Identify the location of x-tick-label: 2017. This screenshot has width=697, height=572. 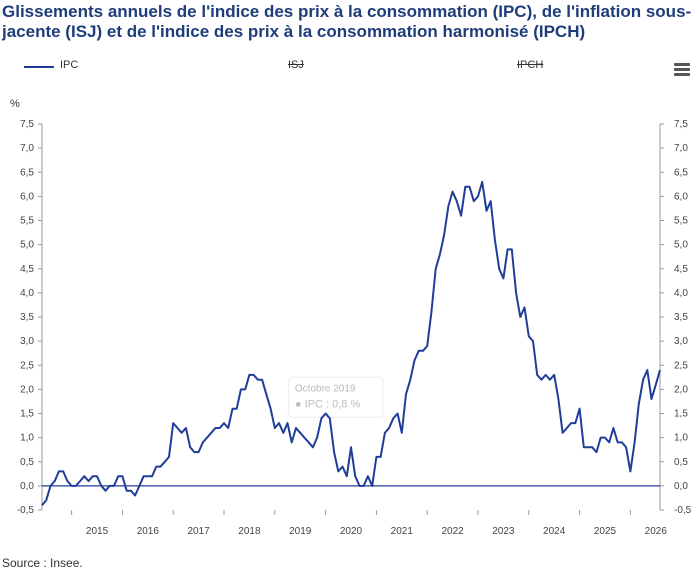
(198, 531).